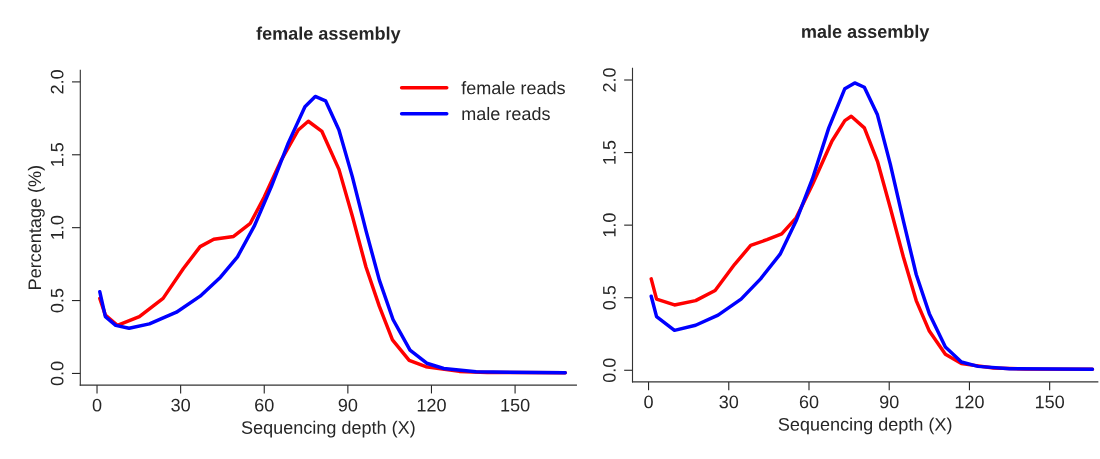 Image resolution: width=1100 pixels, height=459 pixels. Describe the element at coordinates (866, 33) in the screenshot. I see `chart-title: male assembly` at that location.